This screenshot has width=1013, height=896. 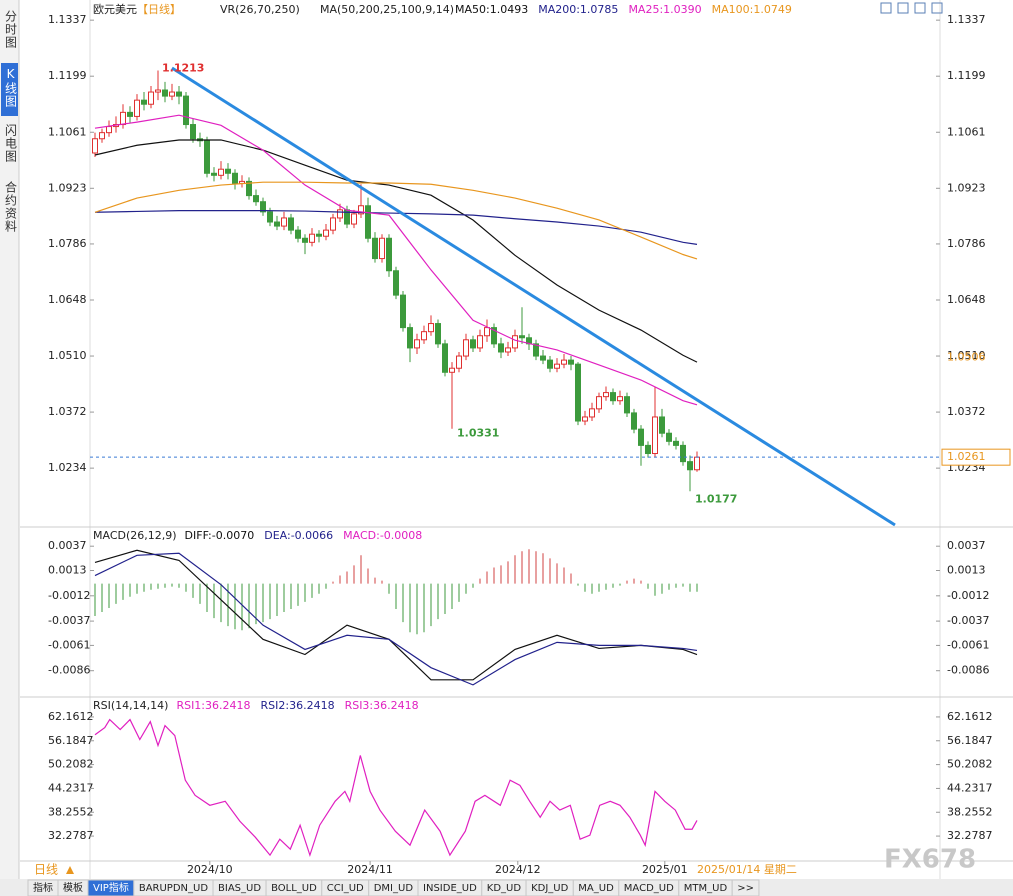 What do you see at coordinates (450, 888) in the screenshot?
I see `tab-label: INSIDE_UD` at bounding box center [450, 888].